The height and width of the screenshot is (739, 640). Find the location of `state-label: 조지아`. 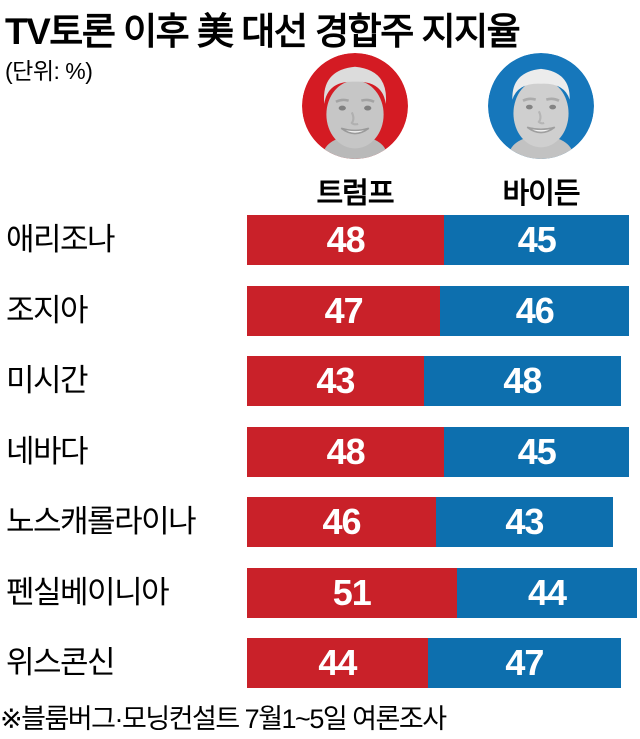

state-label: 조지아 is located at coordinates (47, 310).